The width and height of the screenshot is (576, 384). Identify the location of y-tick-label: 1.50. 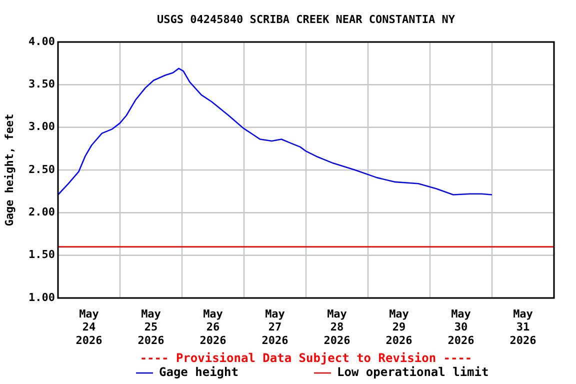
(41, 255).